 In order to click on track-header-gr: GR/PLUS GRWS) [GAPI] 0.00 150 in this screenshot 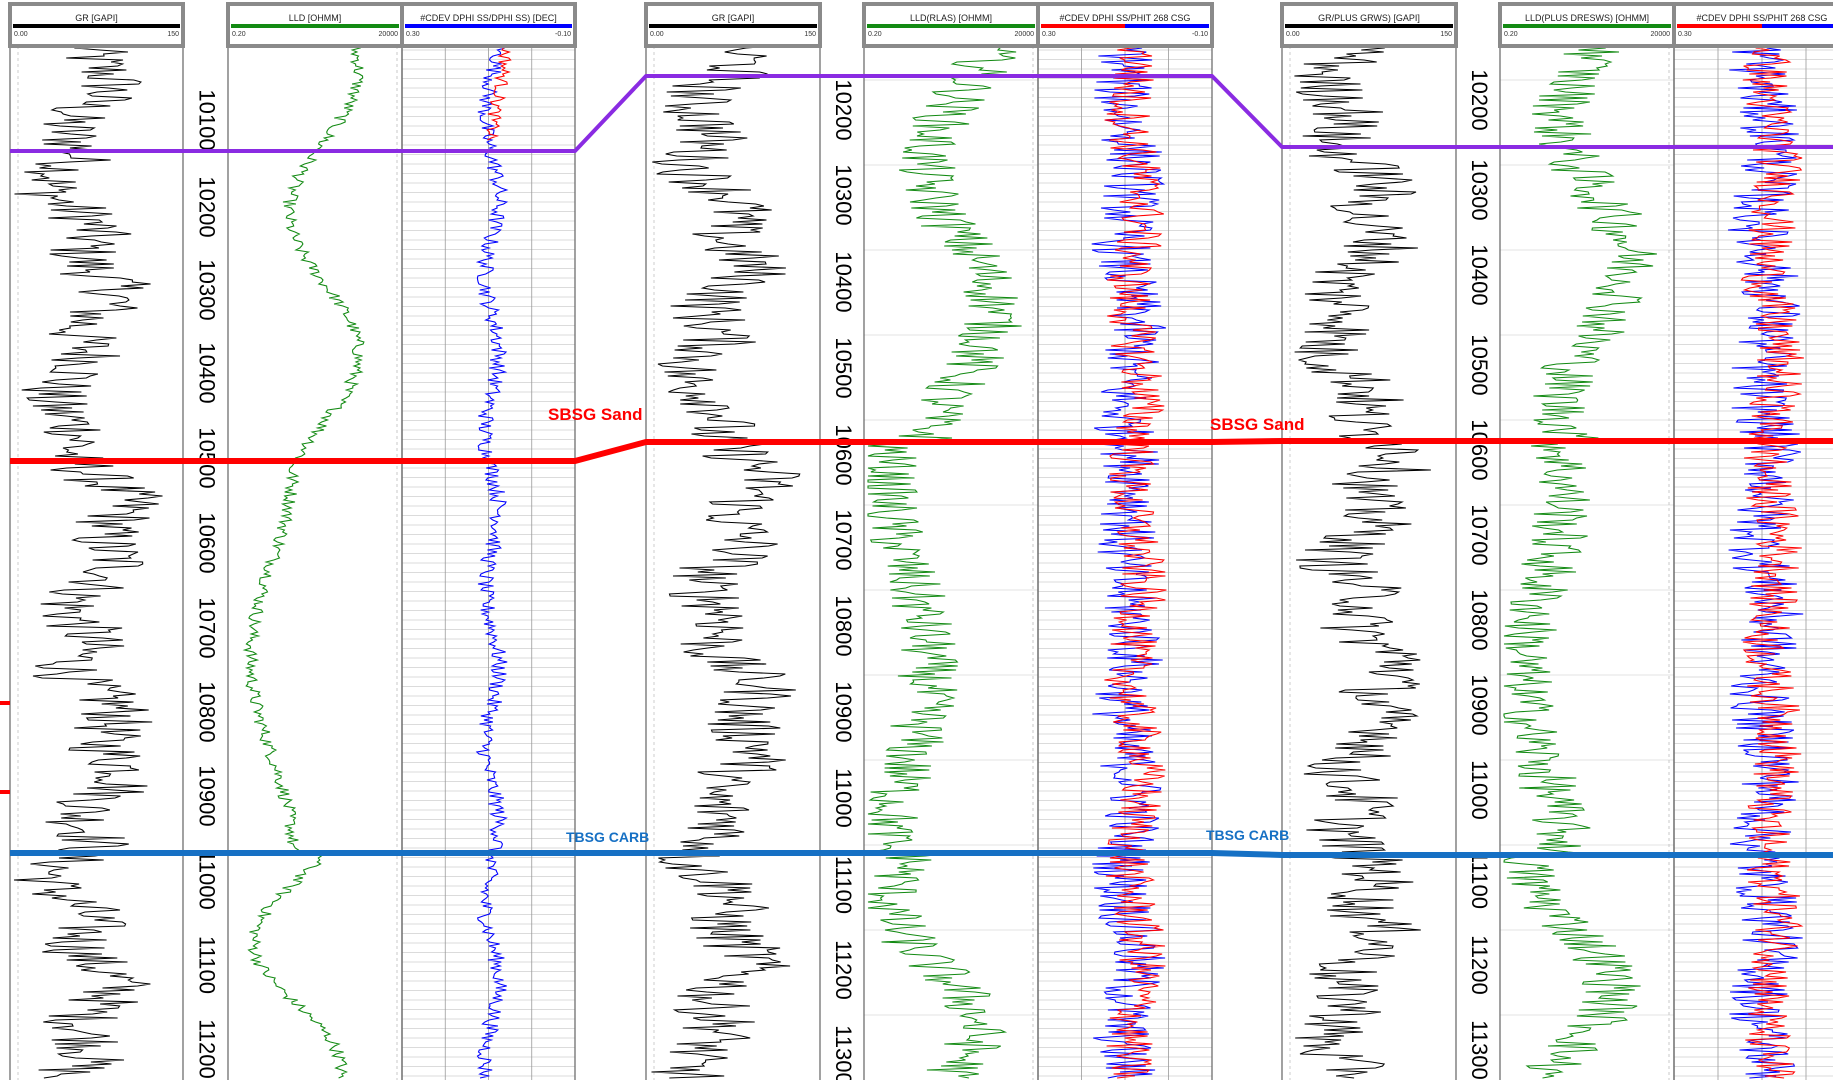, I will do `click(1369, 25)`.